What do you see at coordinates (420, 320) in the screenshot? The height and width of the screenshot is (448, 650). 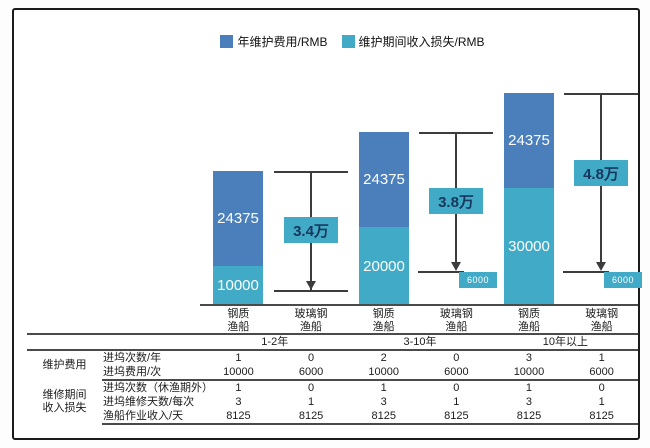 I see `x-axis-category-labels: 钢质 渔船 玻璃钢 渔船 钢质 渔船 玻璃钢 渔船 钢质 渔船 玻璃钢 渔船` at bounding box center [420, 320].